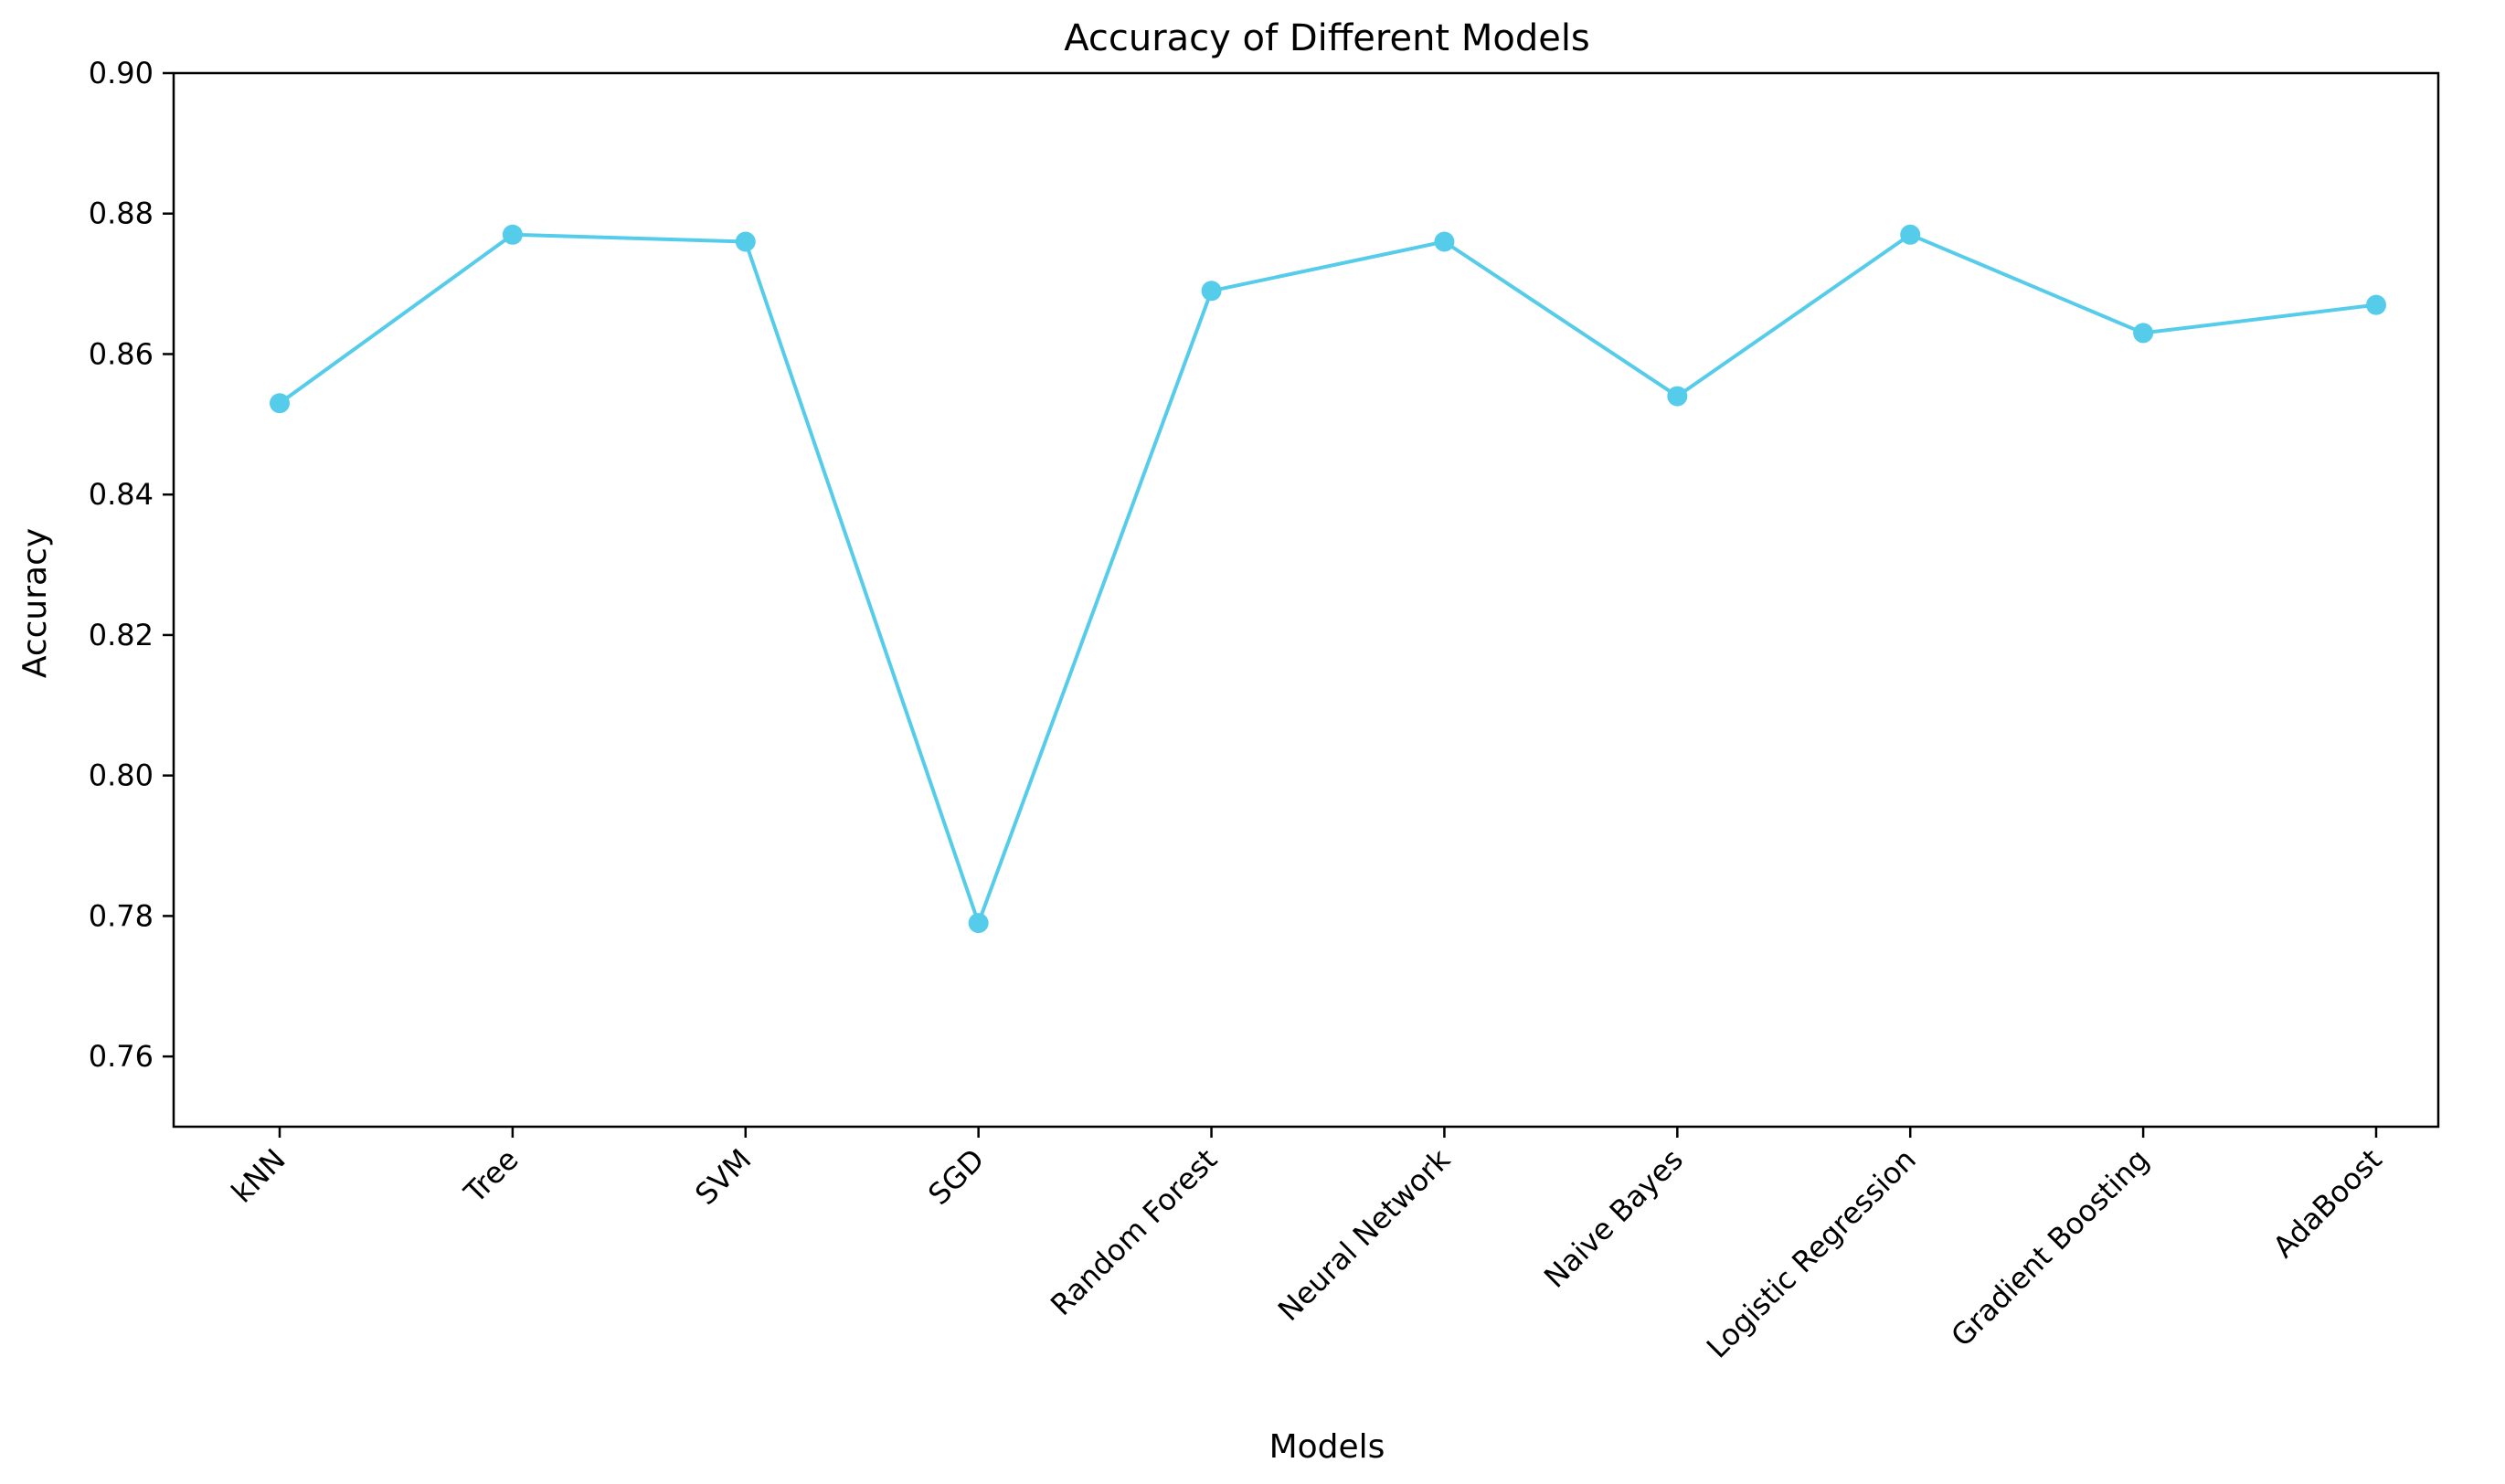 The image size is (2505, 1484). Describe the element at coordinates (1812, 1253) in the screenshot. I see `x-tick-label: Logistic Regression` at that location.